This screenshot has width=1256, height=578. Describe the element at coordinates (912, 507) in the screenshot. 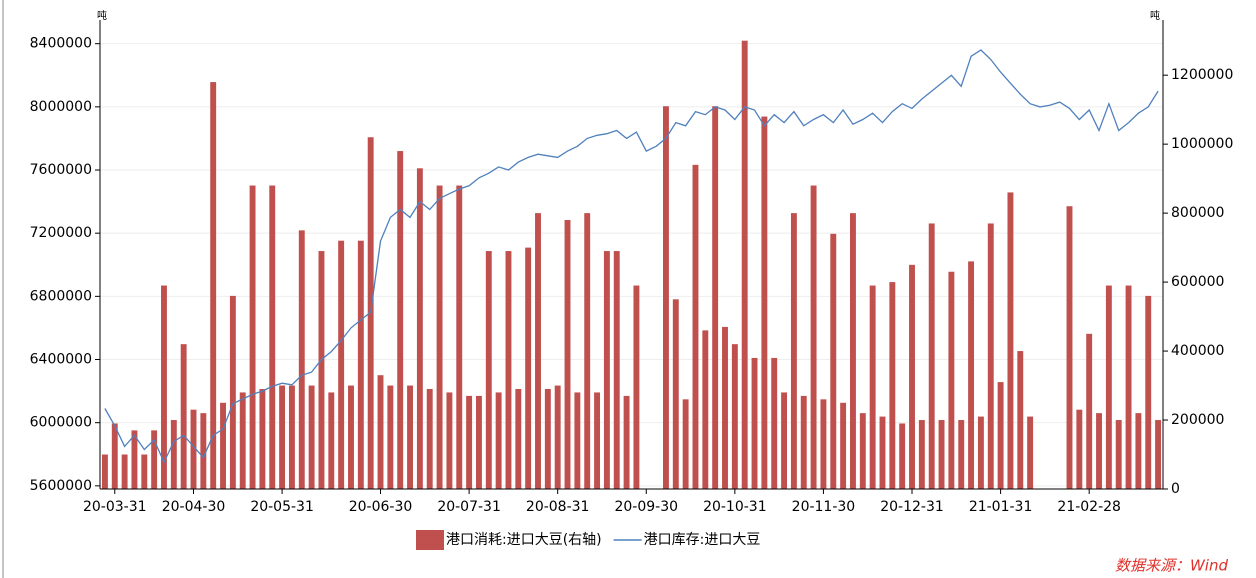

I see `x-tick-label: 20-12-31` at that location.